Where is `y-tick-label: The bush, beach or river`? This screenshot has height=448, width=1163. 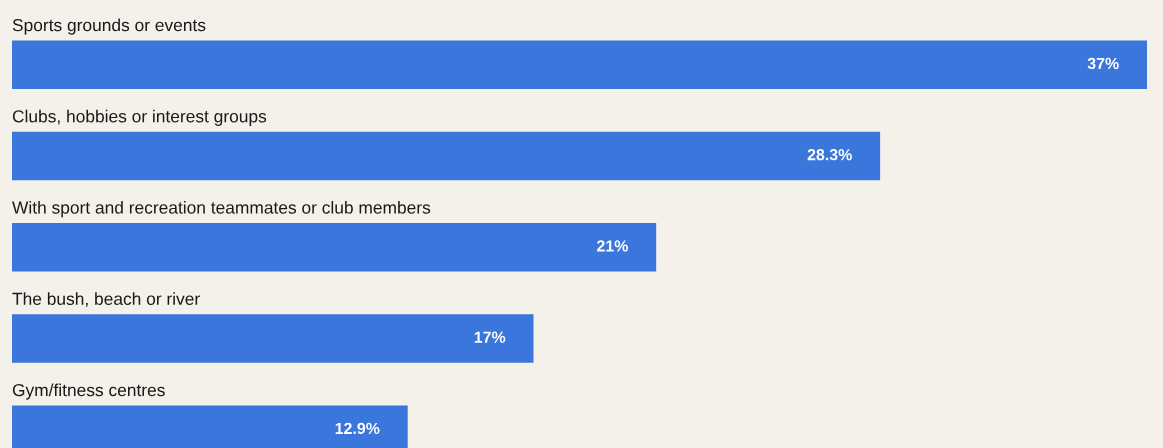 y-tick-label: The bush, beach or river is located at coordinates (106, 300).